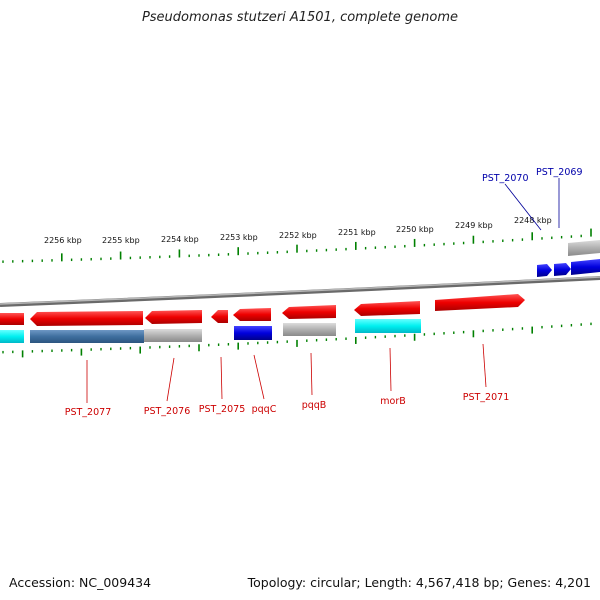 The width and height of the screenshot is (600, 600). Describe the element at coordinates (222, 409) in the screenshot. I see `gene-label-pst-2075: PST_2075` at that location.